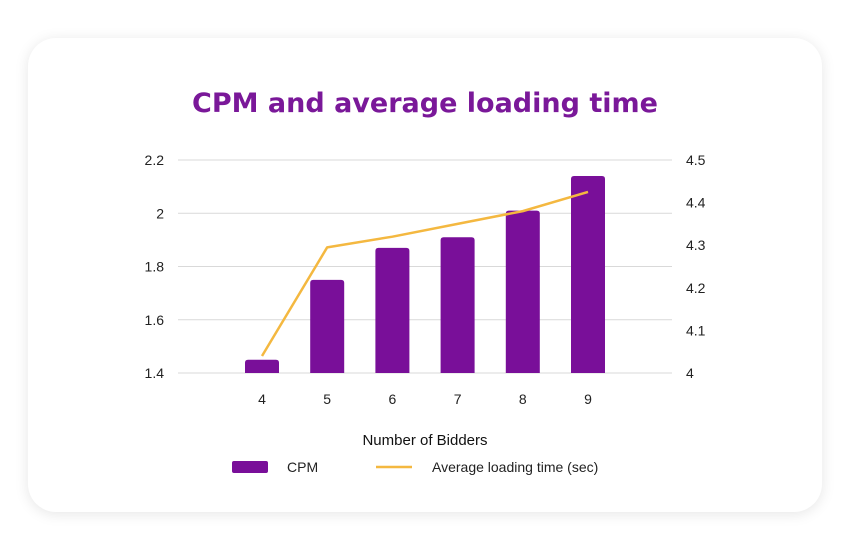 This screenshot has width=850, height=550. Describe the element at coordinates (690, 373) in the screenshot. I see `right-y-tick-label: 4` at that location.